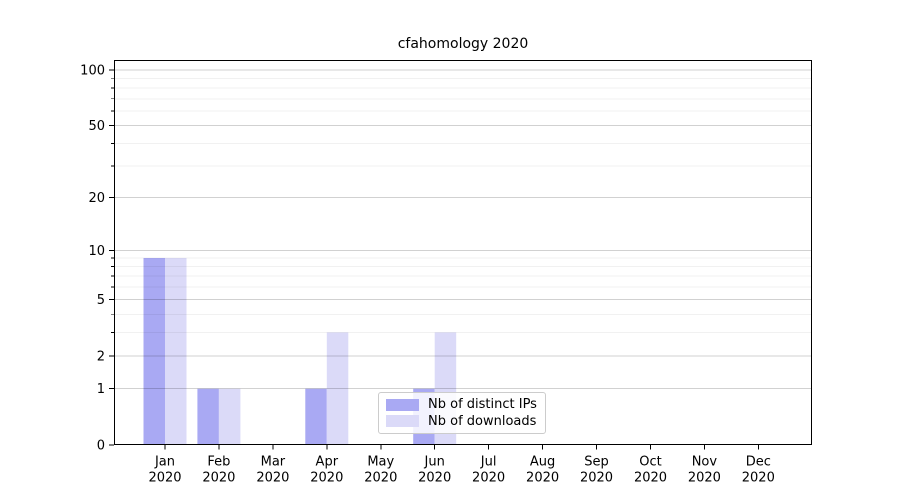  What do you see at coordinates (402, 404) in the screenshot?
I see `legend-swatch-distinct-ips-icon` at bounding box center [402, 404].